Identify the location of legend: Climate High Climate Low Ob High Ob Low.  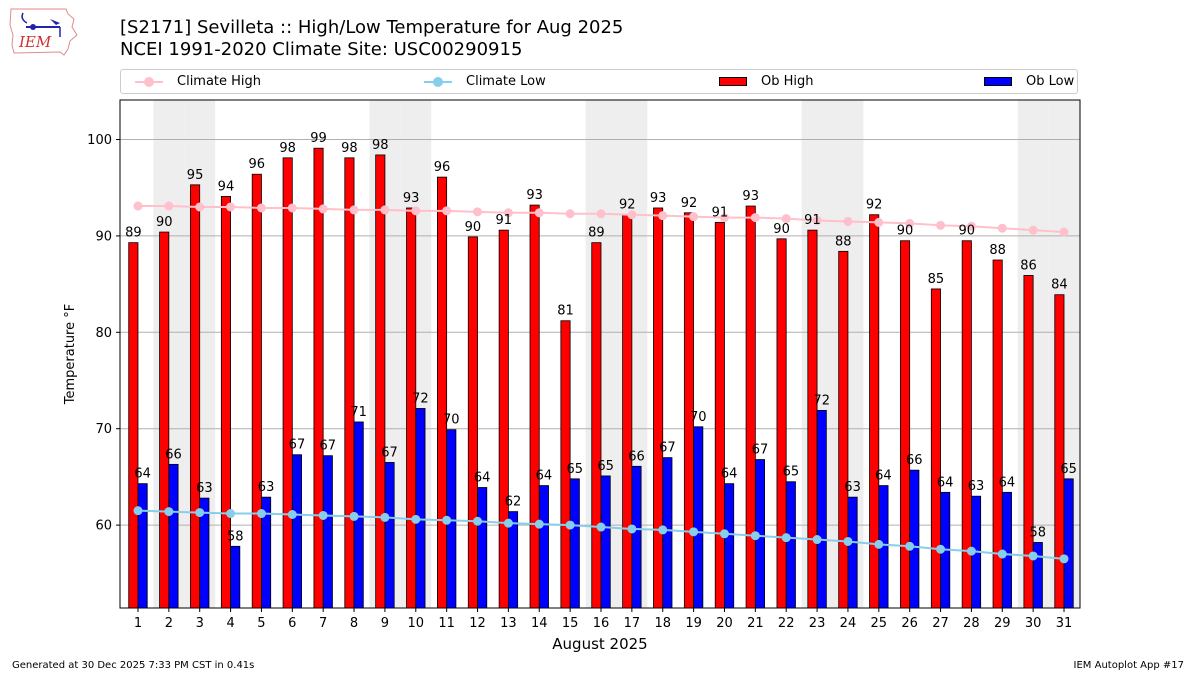
(599, 81).